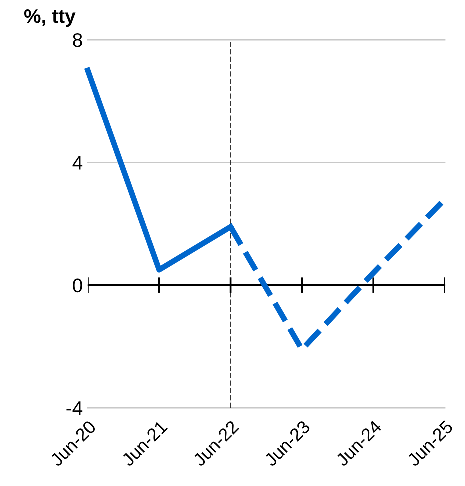  I want to click on y-axis-title: %, tty, so click(50, 19).